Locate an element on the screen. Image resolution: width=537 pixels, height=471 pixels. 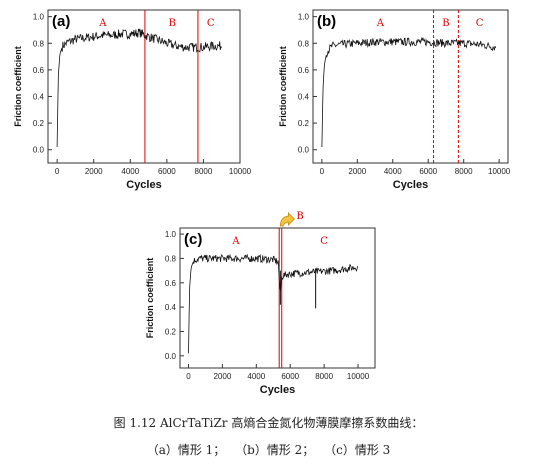
panel-label: (c) is located at coordinates (193, 239).